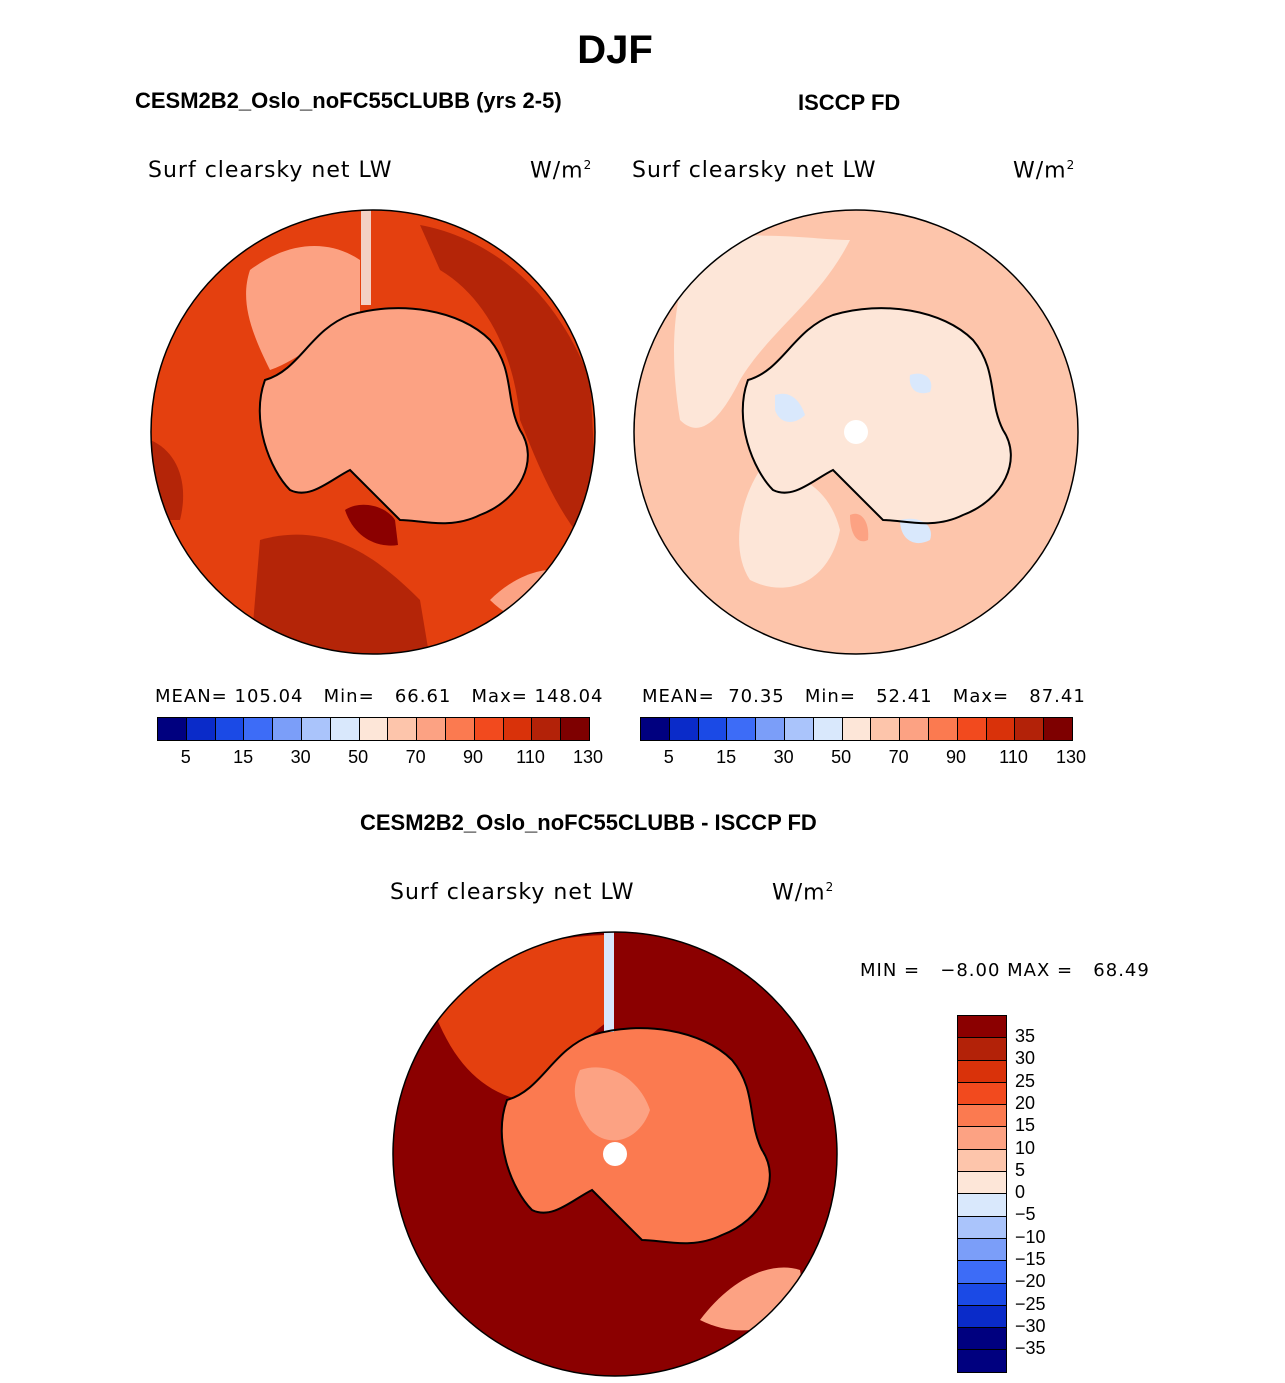 This screenshot has height=1383, width=1285. What do you see at coordinates (1020, 1192) in the screenshot?
I see `colorbar-tick-label: 0` at bounding box center [1020, 1192].